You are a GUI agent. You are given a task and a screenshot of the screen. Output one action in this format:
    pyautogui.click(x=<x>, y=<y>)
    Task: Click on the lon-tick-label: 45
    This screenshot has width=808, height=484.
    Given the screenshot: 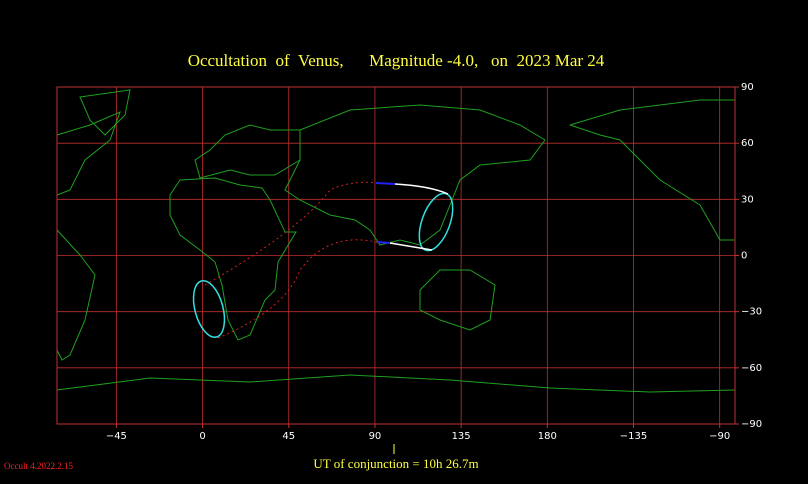 What is the action you would take?
    pyautogui.click(x=288, y=436)
    